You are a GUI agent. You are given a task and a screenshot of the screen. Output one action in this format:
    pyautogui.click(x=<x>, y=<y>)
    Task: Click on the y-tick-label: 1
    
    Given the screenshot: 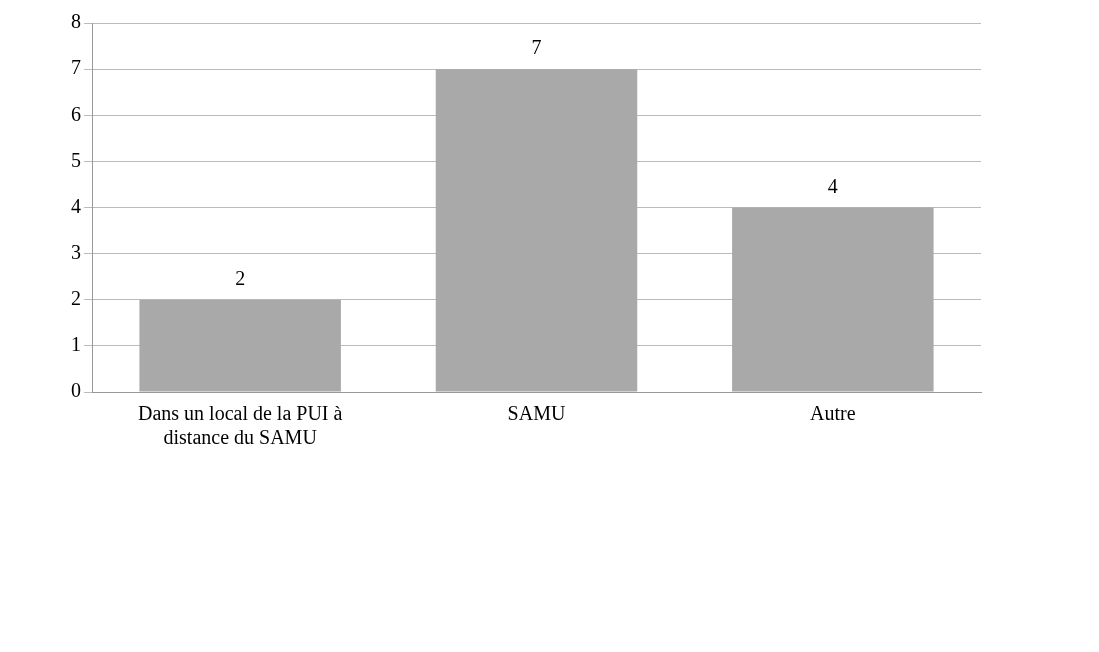 What is the action you would take?
    pyautogui.click(x=76, y=344)
    